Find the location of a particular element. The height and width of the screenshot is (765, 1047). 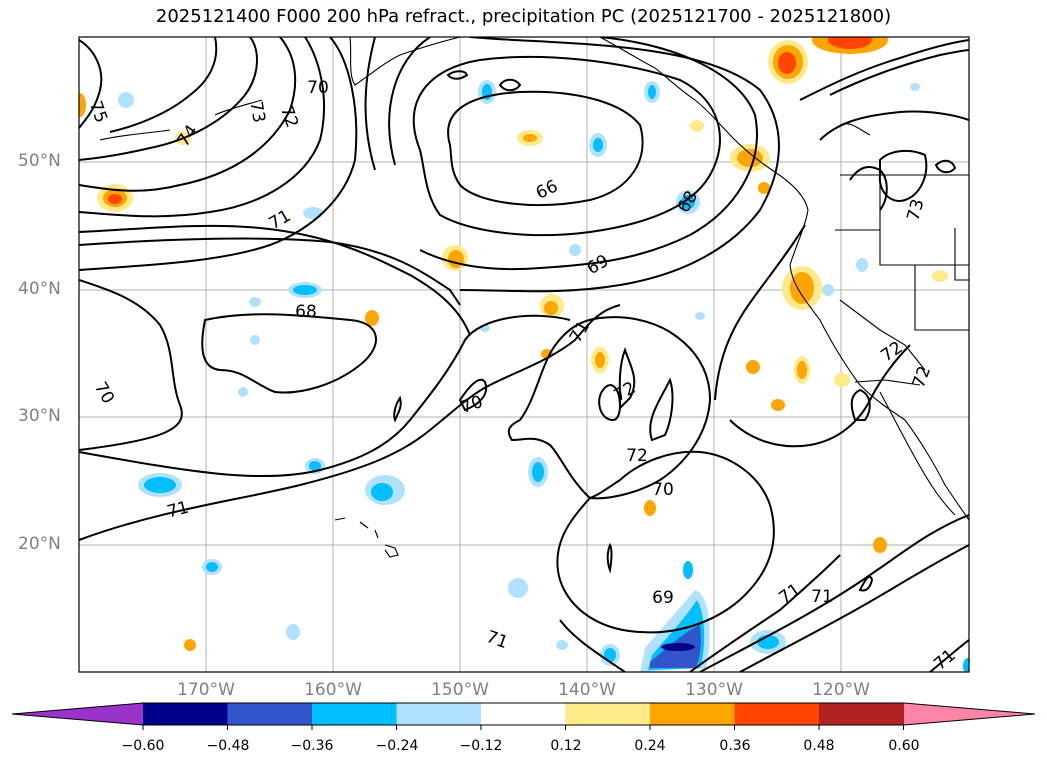

lon-label-140w: 140°W is located at coordinates (587, 690).